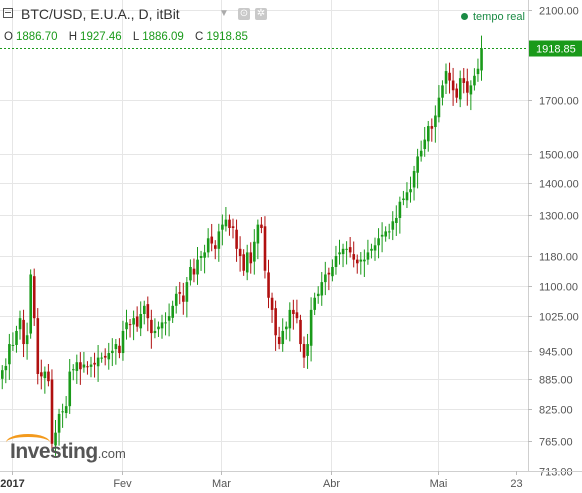  Describe the element at coordinates (136, 37) in the screenshot. I see `low-key: L` at that location.